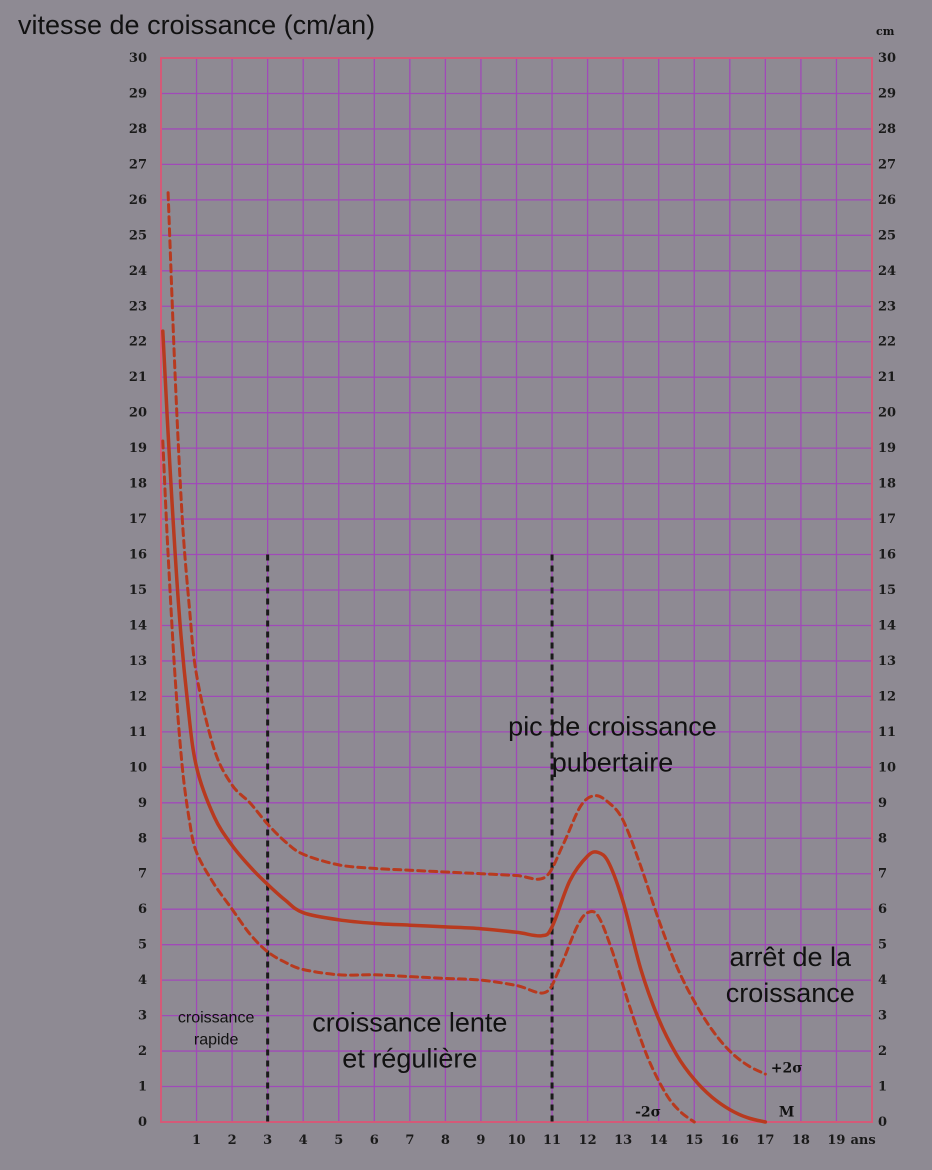  What do you see at coordinates (138, 555) in the screenshot?
I see `y-tick-label-left: 16` at bounding box center [138, 555].